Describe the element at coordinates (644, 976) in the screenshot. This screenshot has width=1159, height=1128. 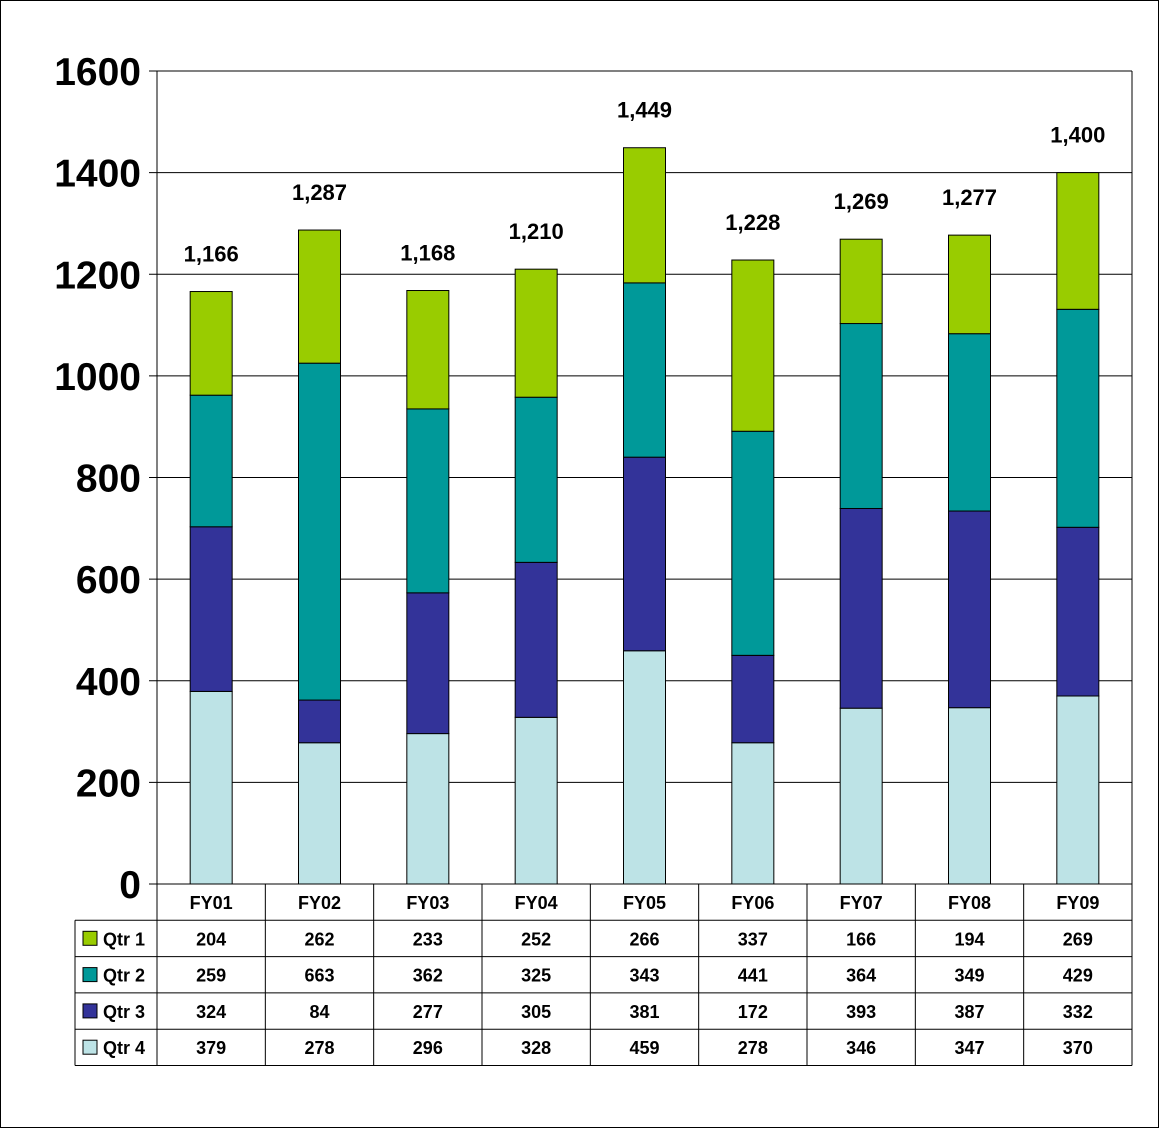
I see `table-cell: 343` at that location.